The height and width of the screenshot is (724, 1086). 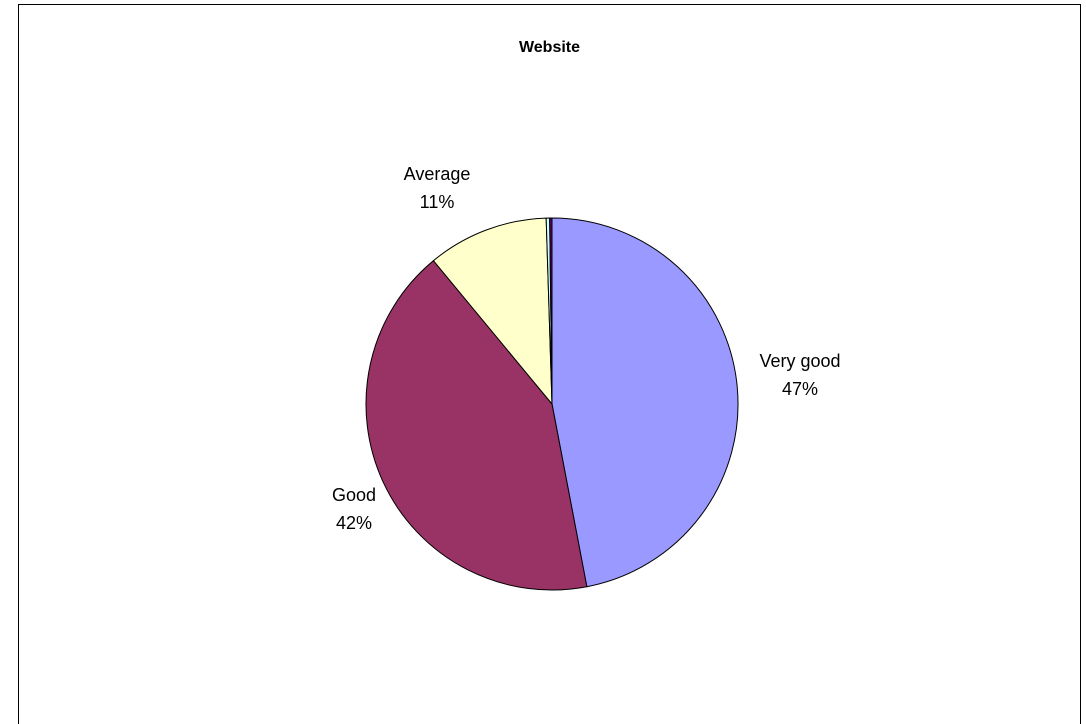 I want to click on slice-label-very-good: Very good, so click(x=799, y=361).